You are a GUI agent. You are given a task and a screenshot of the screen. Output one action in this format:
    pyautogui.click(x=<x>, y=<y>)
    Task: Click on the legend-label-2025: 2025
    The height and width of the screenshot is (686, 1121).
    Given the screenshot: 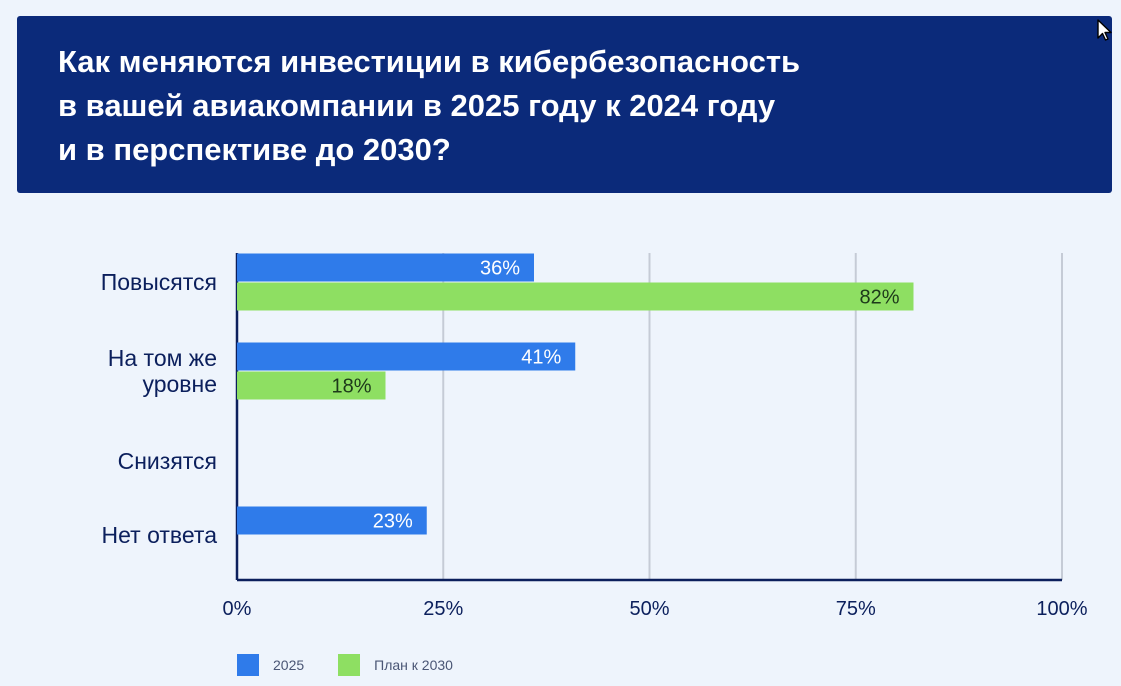 What is the action you would take?
    pyautogui.click(x=289, y=665)
    